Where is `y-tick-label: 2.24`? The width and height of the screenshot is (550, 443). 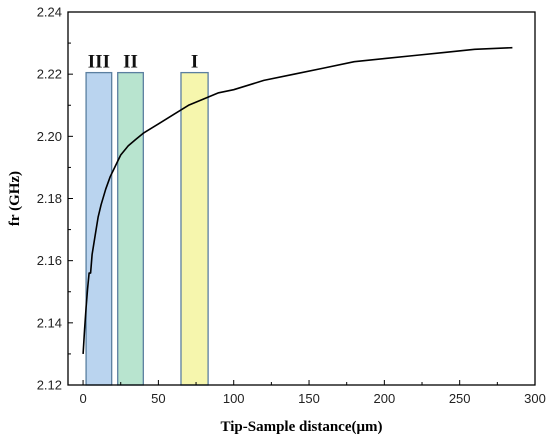 y-tick-label: 2.24 is located at coordinates (49, 12).